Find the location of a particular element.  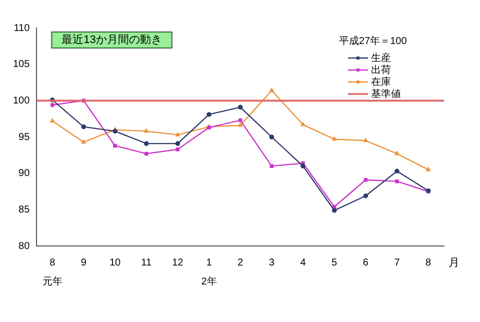

y-tick-label: 105 is located at coordinates (21, 64).